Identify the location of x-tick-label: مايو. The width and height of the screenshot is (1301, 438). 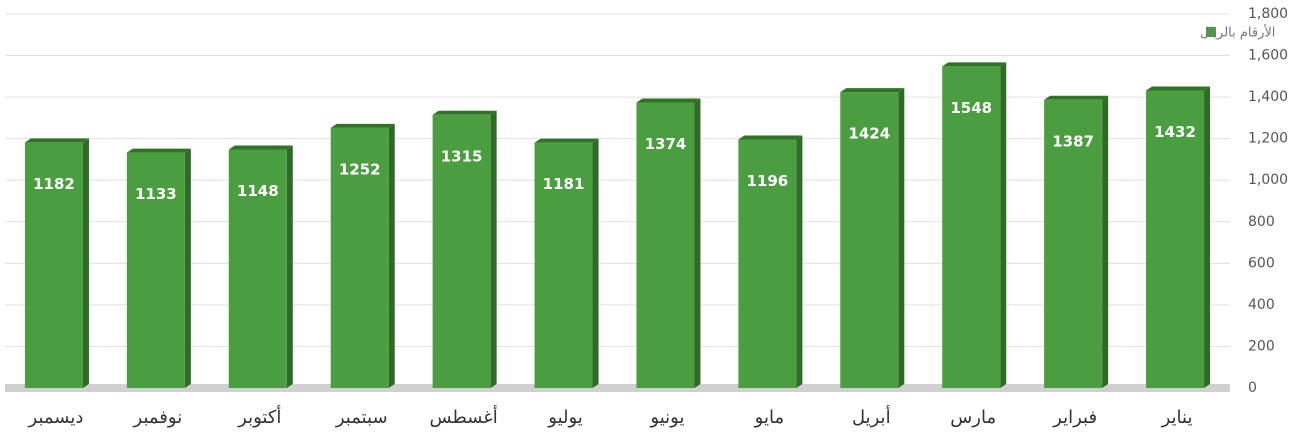
(769, 417).